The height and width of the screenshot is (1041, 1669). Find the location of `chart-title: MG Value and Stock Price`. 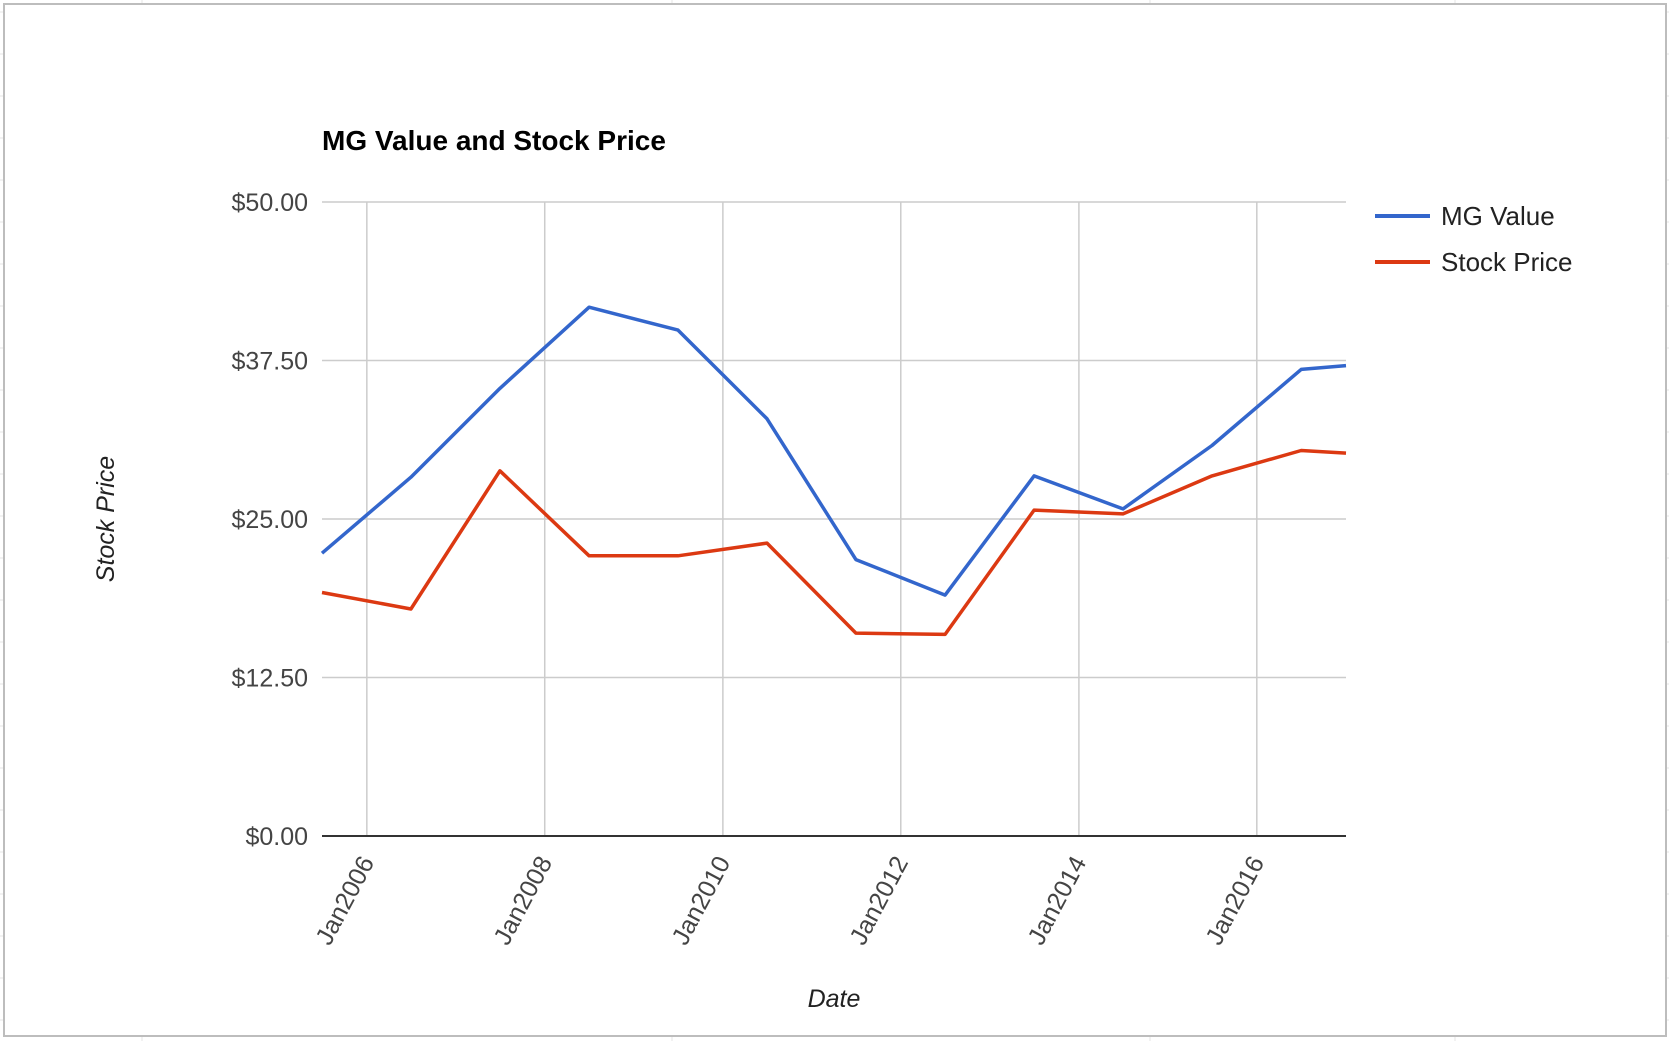

chart-title: MG Value and Stock Price is located at coordinates (494, 140).